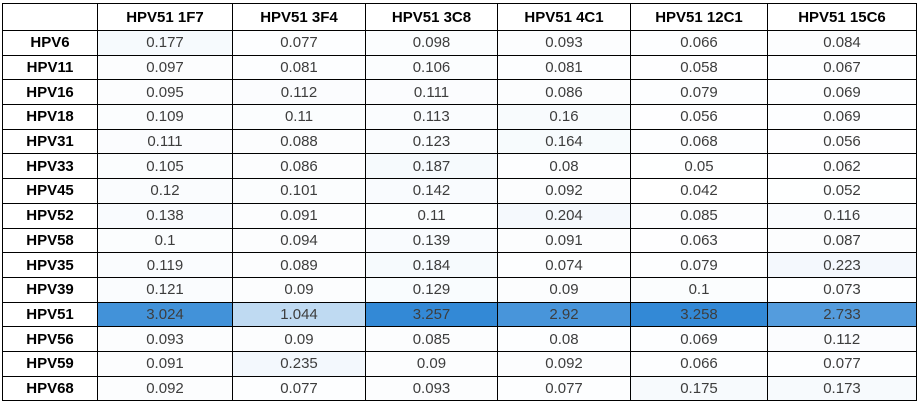  I want to click on row-label: HPV68, so click(50, 388).